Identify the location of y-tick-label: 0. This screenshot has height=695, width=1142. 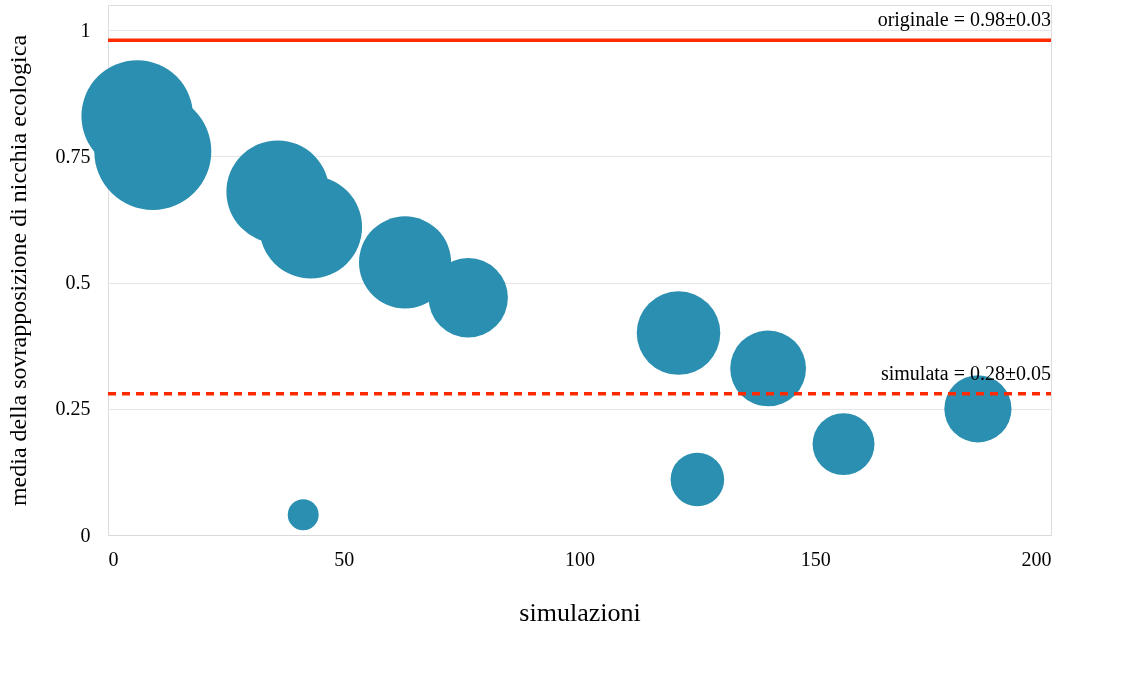
(85, 534).